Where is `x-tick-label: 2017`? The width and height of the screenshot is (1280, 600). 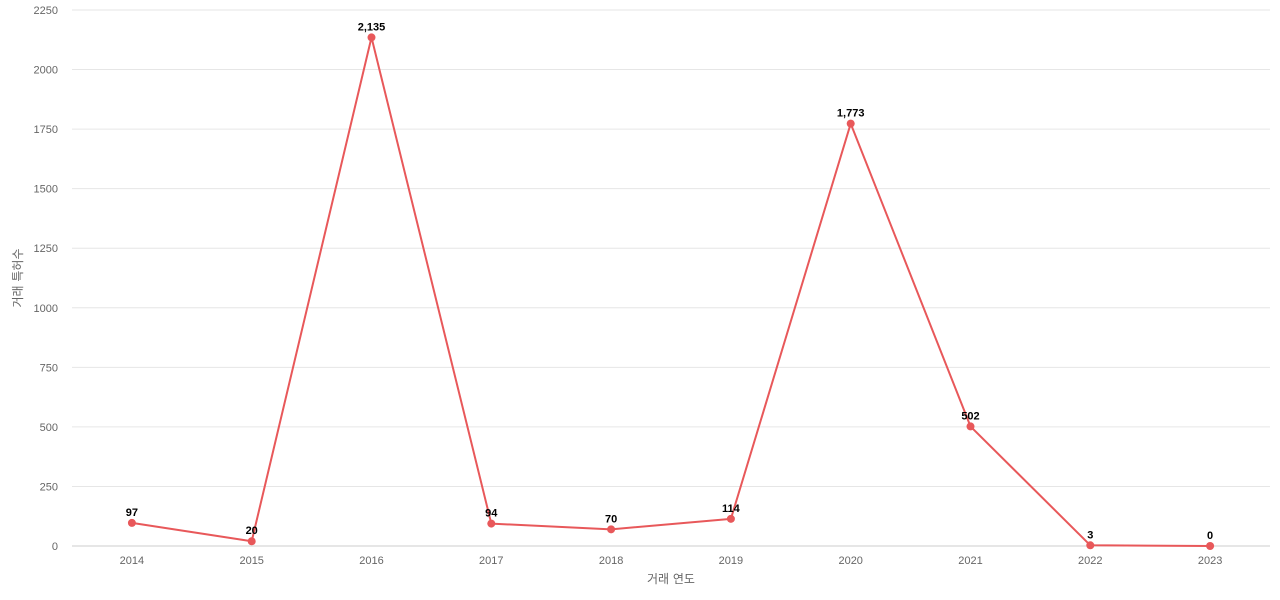
x-tick-label: 2017 is located at coordinates (491, 561).